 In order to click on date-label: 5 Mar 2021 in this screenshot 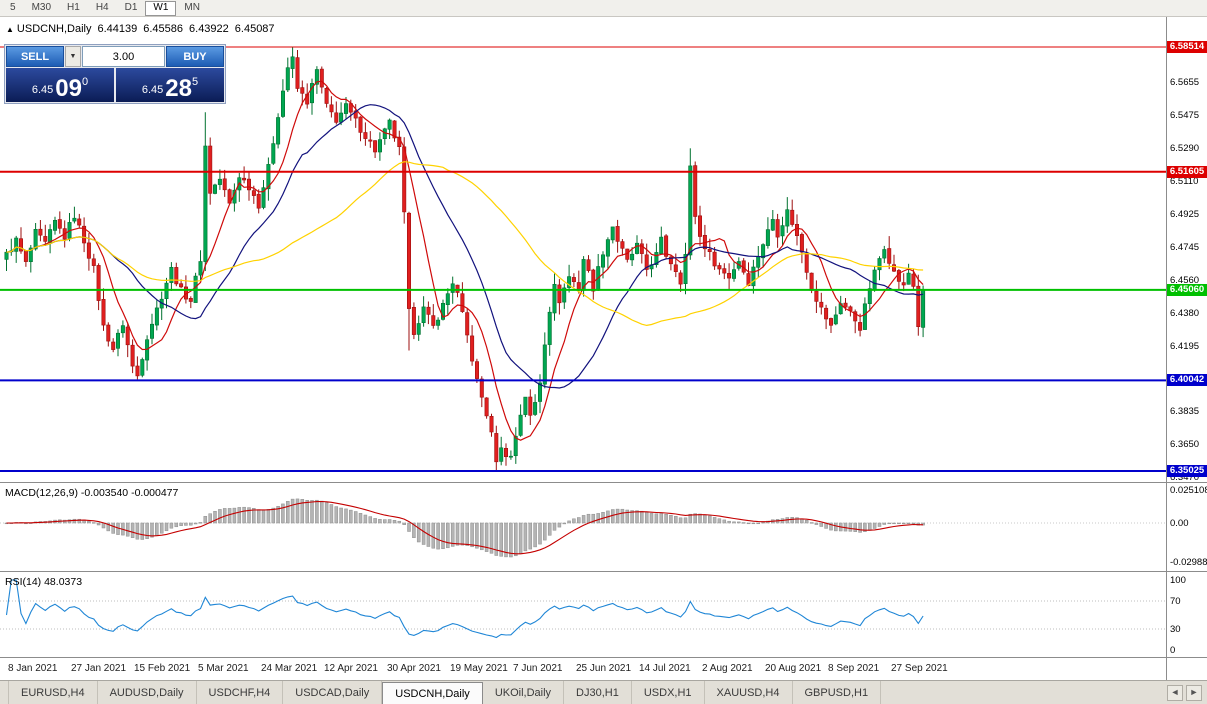, I will do `click(223, 668)`.